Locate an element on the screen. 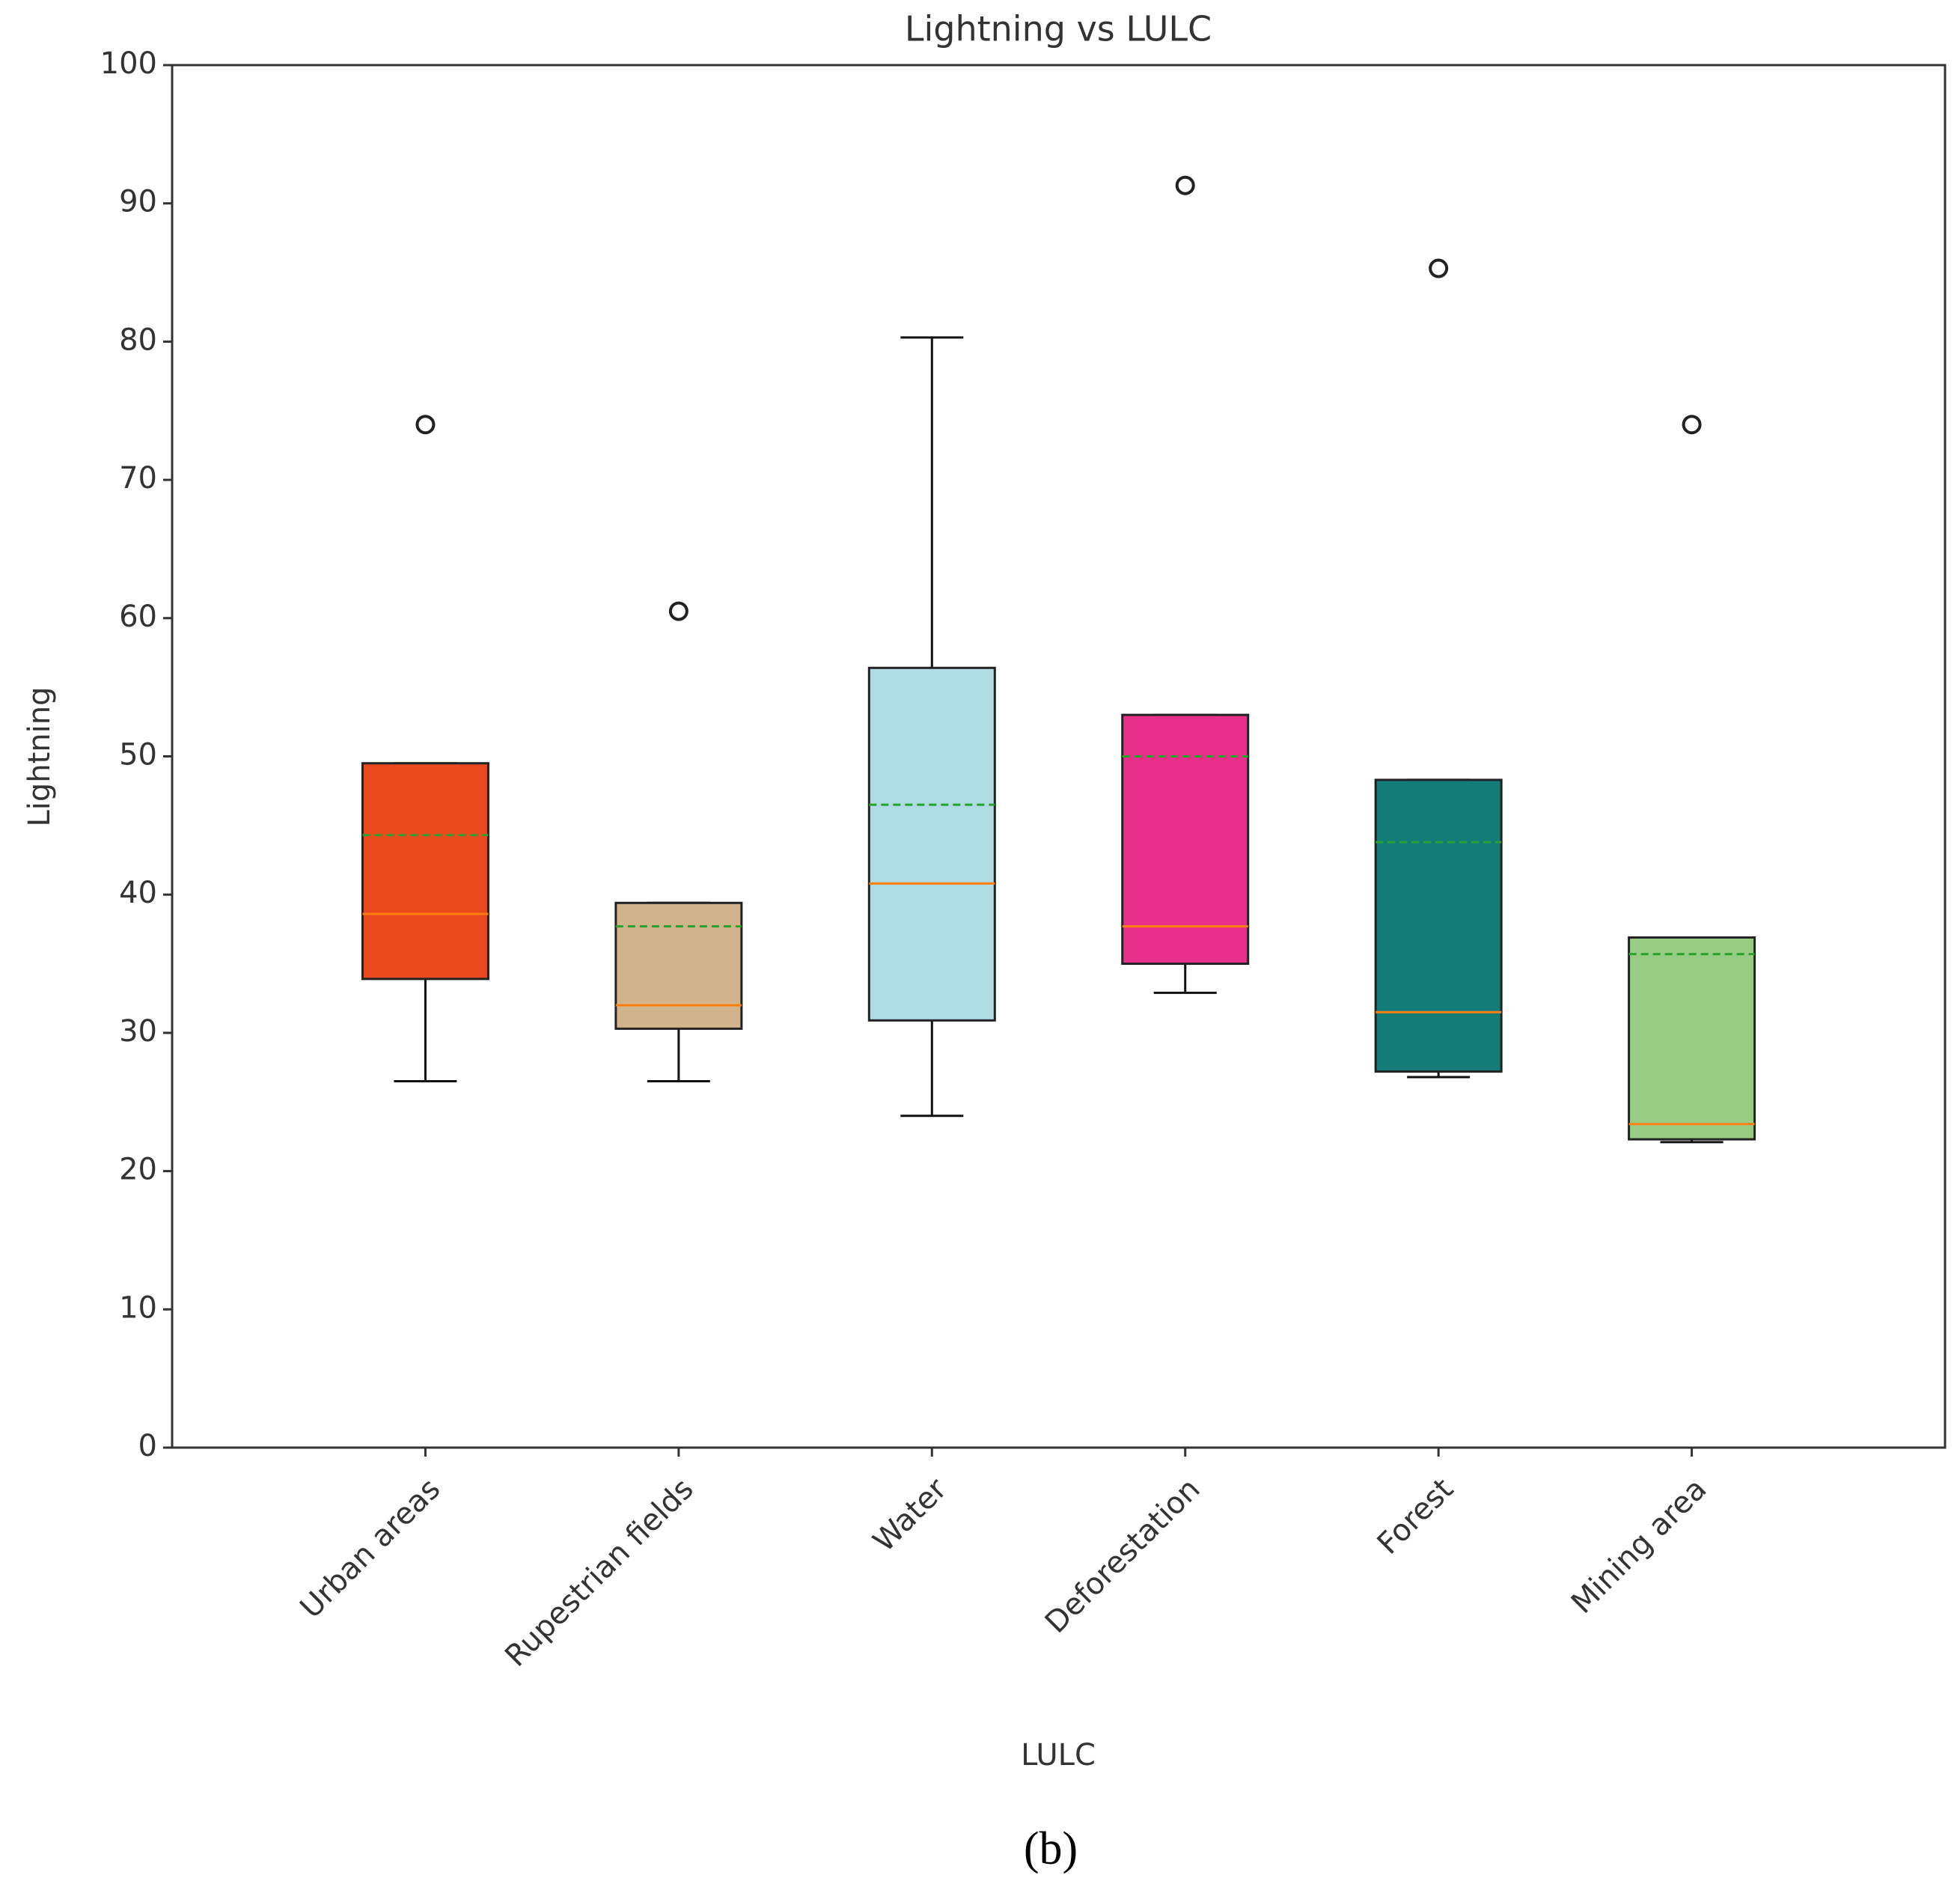 The height and width of the screenshot is (1881, 1960). y-tick-label: 30 is located at coordinates (138, 1031).